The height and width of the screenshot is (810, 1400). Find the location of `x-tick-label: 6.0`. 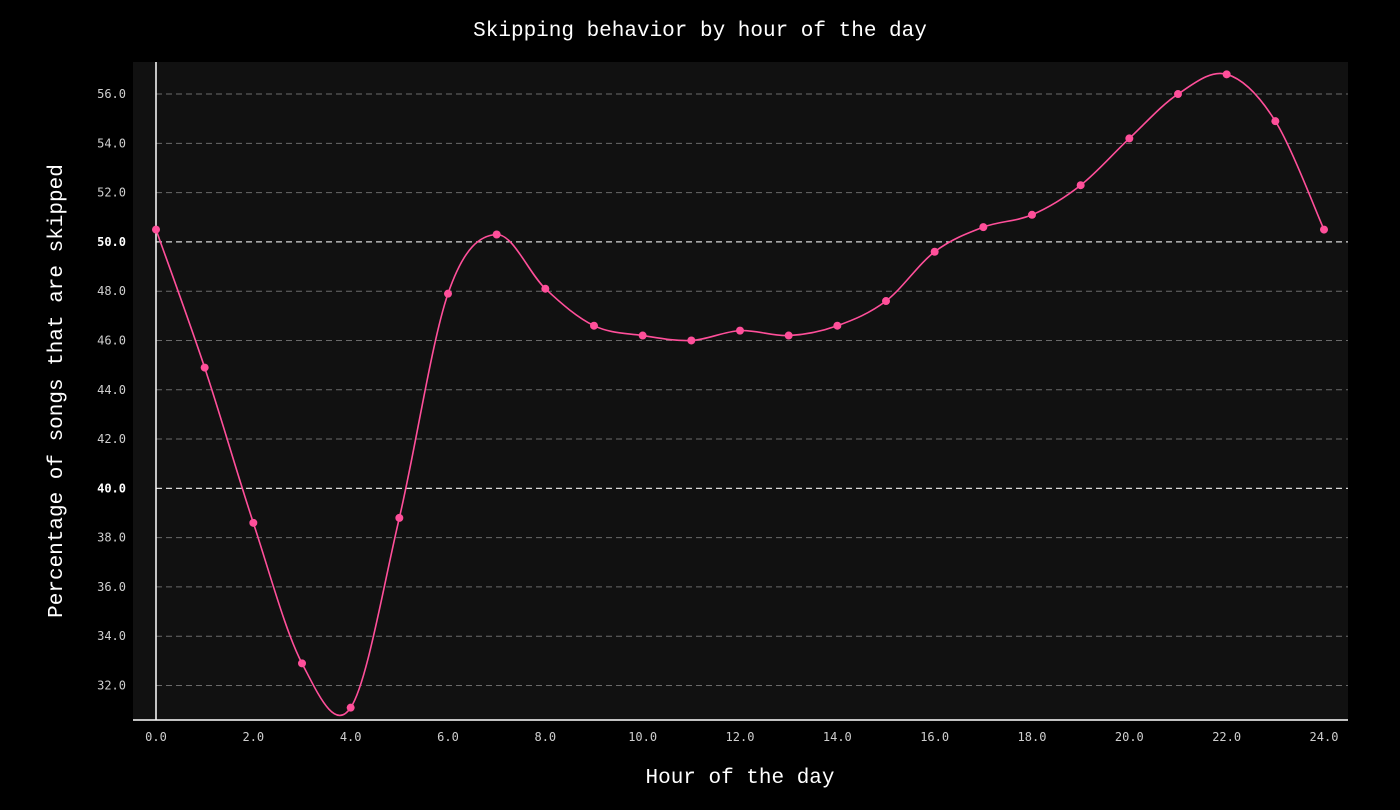

x-tick-label: 6.0 is located at coordinates (448, 737).